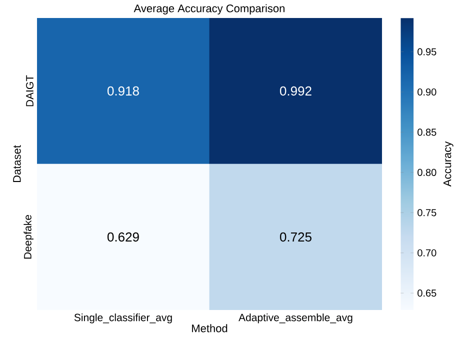 The width and height of the screenshot is (474, 348). What do you see at coordinates (296, 237) in the screenshot?
I see `data-label: 0.725` at bounding box center [296, 237].